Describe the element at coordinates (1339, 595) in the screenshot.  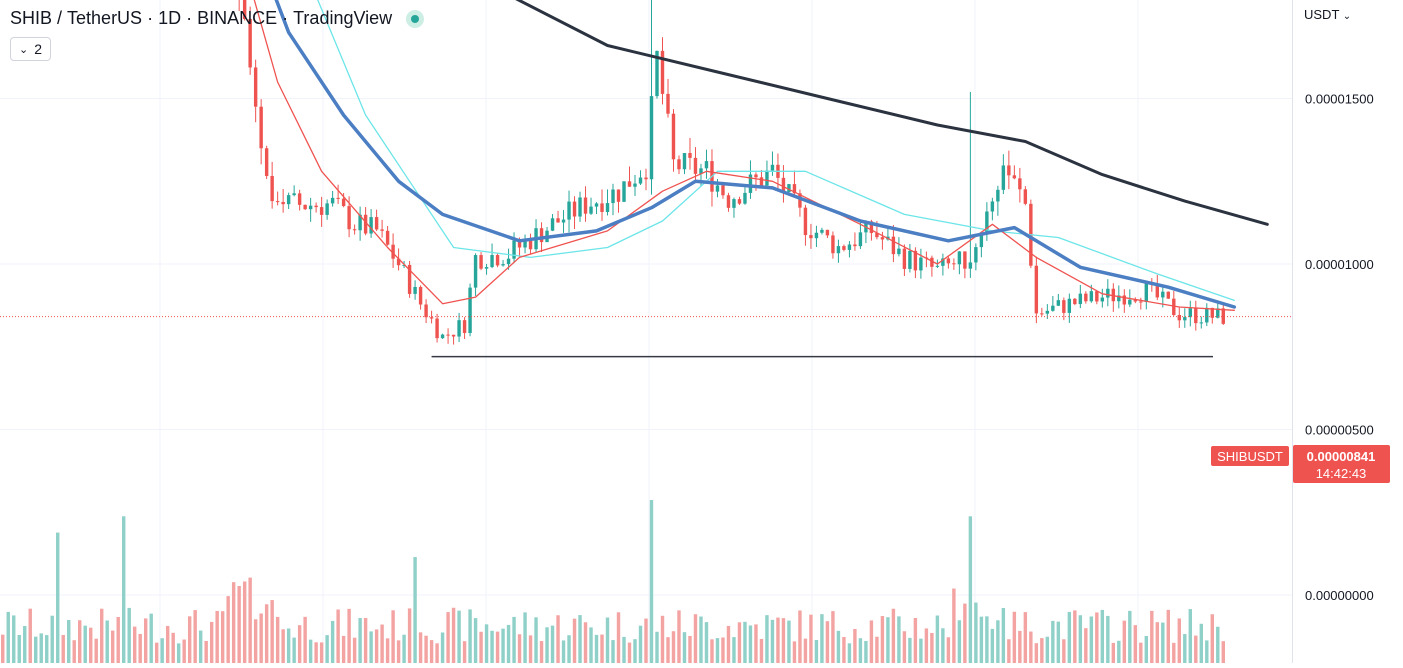
I see `price-tick-label: 0.00000000` at that location.